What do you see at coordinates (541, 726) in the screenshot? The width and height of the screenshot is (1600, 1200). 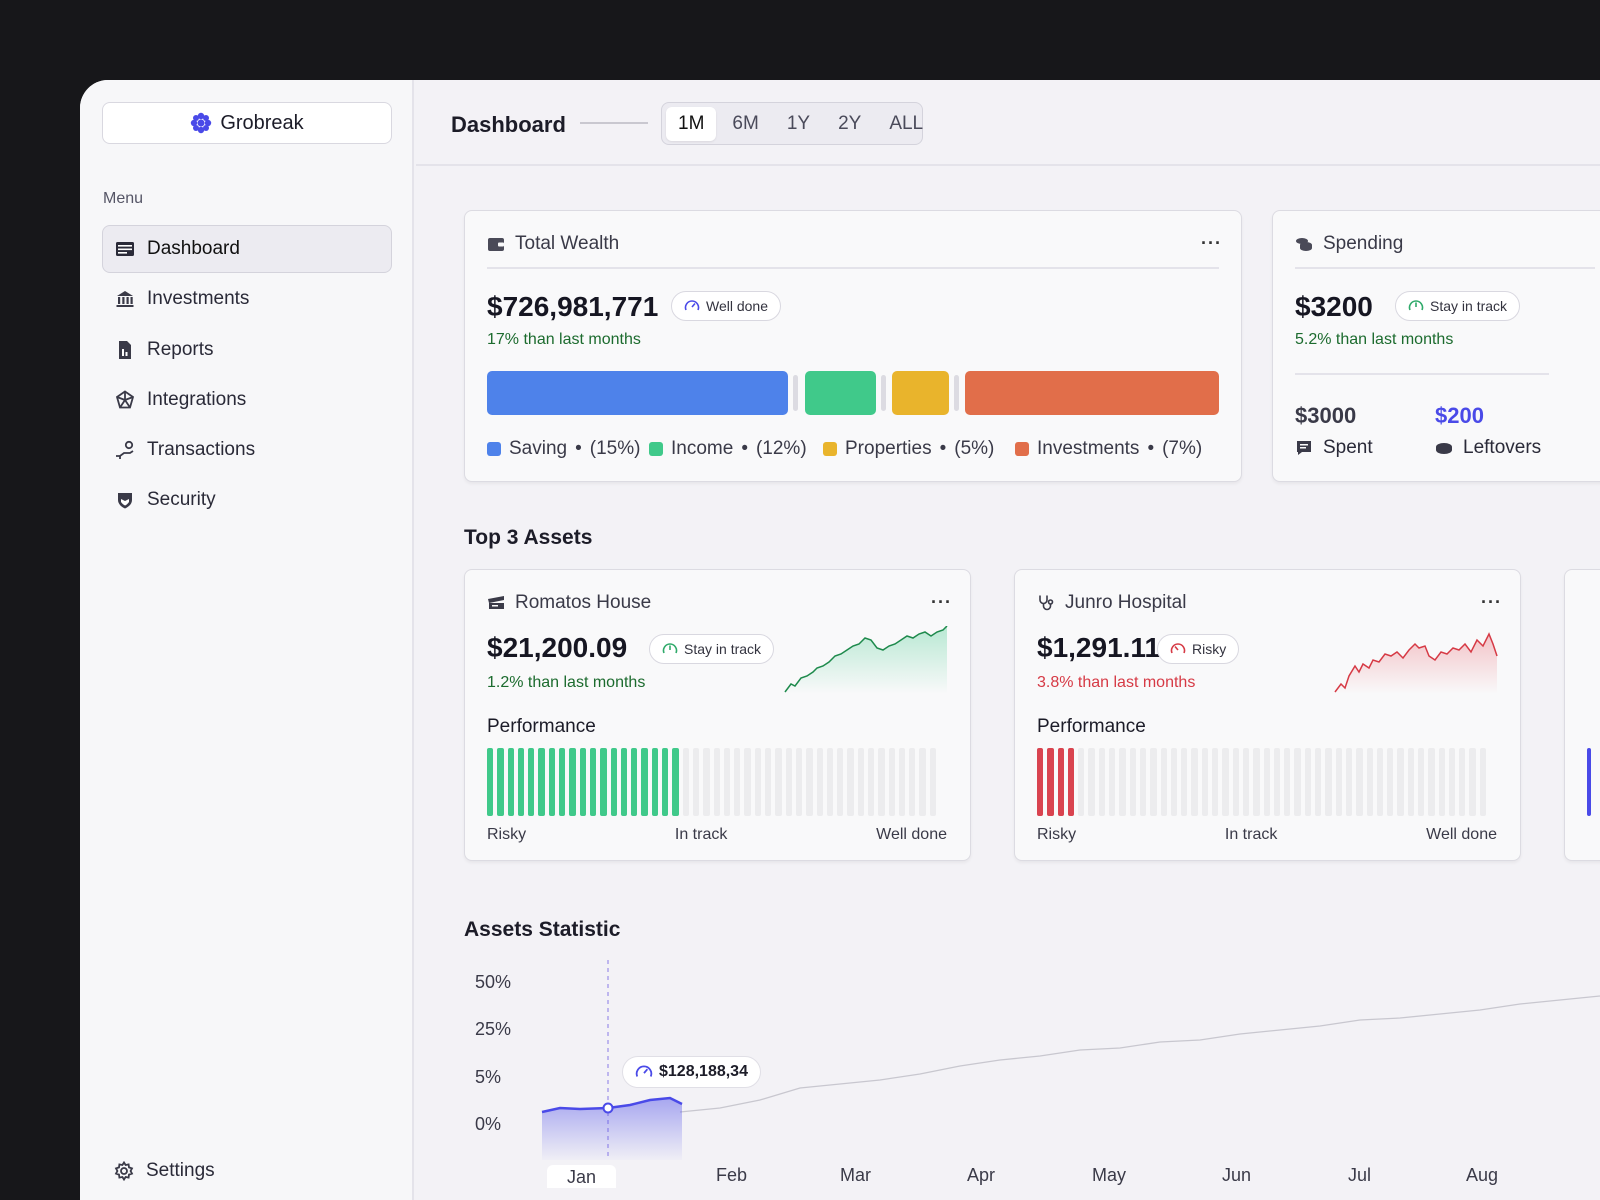 I see `performance-label: Performance` at bounding box center [541, 726].